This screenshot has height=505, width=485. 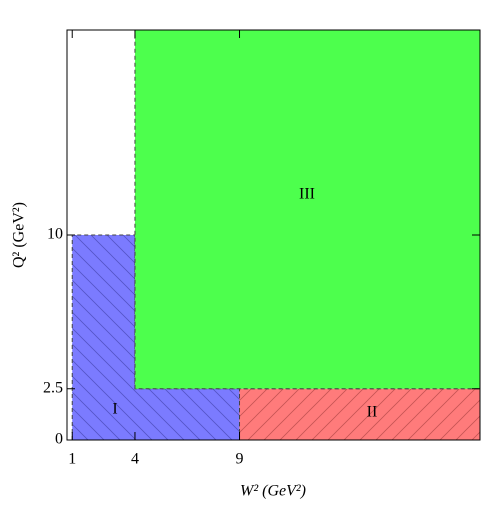 What do you see at coordinates (114, 409) in the screenshot?
I see `region-label: I` at bounding box center [114, 409].